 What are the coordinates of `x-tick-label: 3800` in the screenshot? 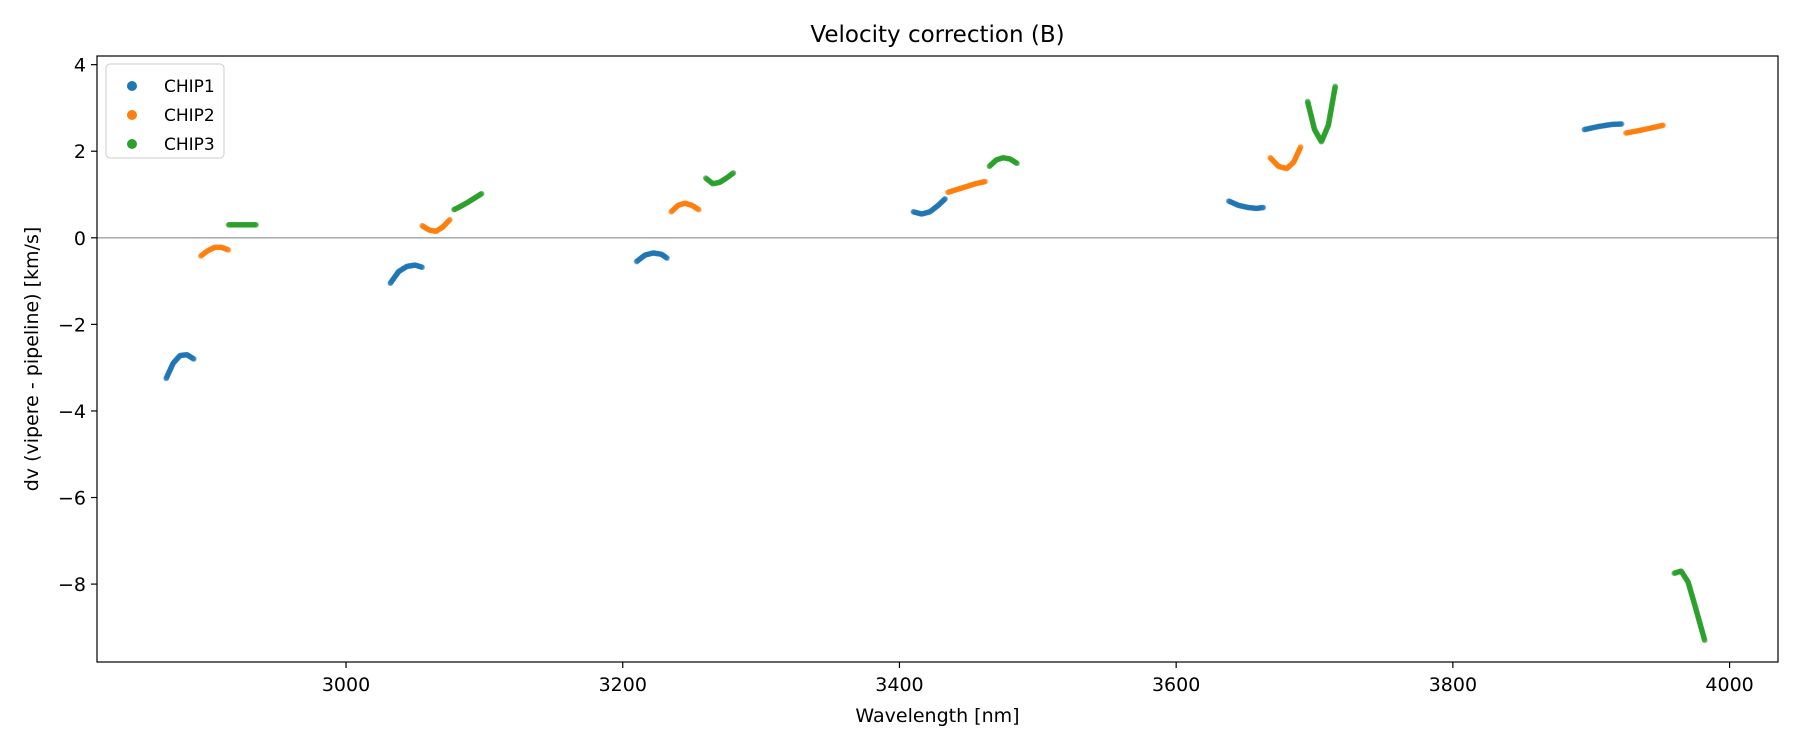 It's located at (1453, 685).